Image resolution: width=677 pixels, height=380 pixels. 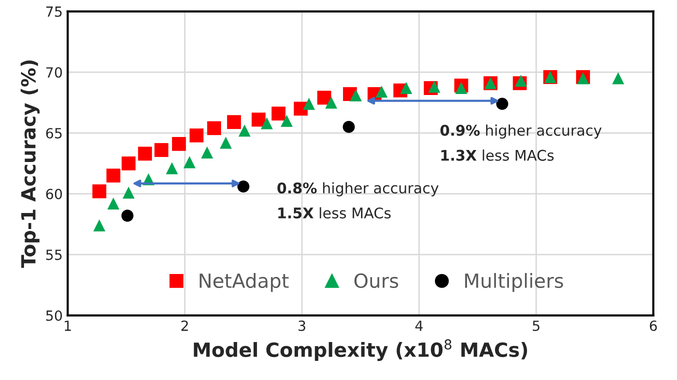 I want to click on legend-label: Multipliers, so click(x=514, y=282).